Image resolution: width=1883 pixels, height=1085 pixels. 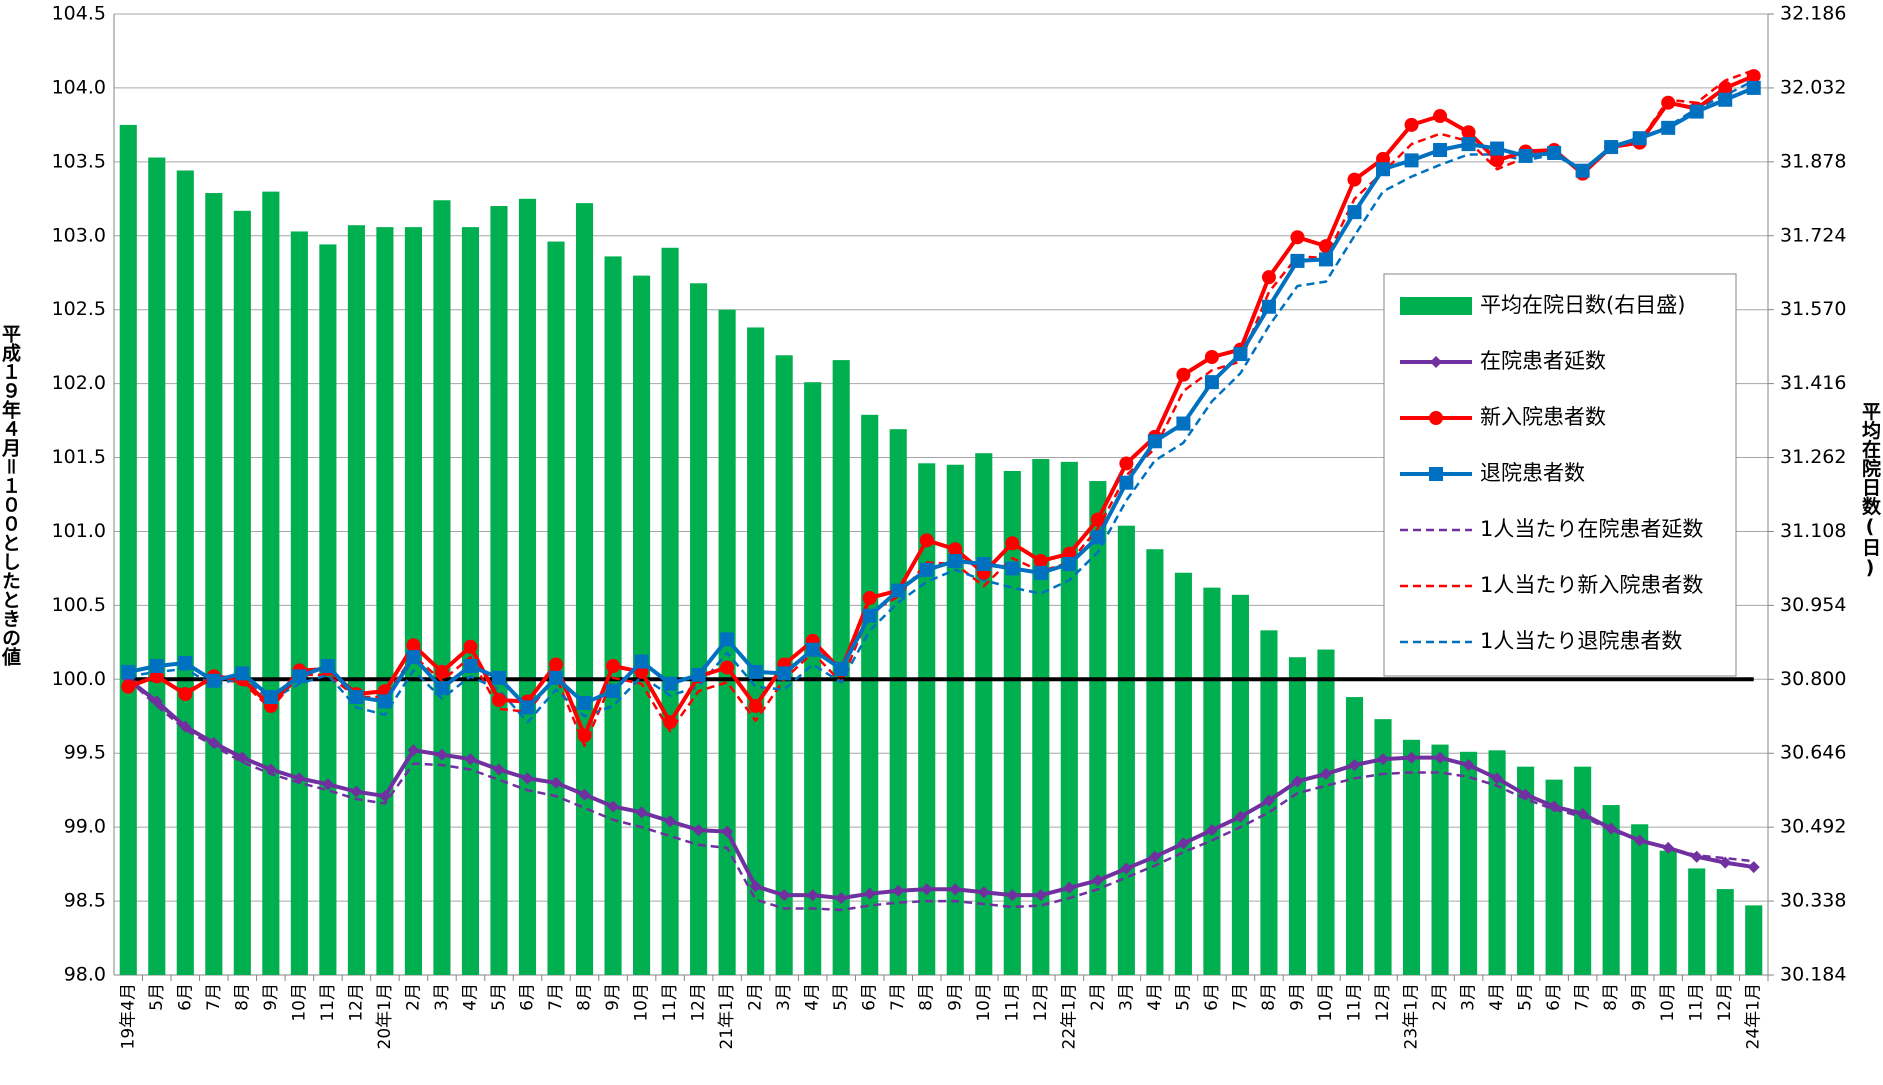 I want to click on y-tick-label: 104.0, so click(x=79, y=87).